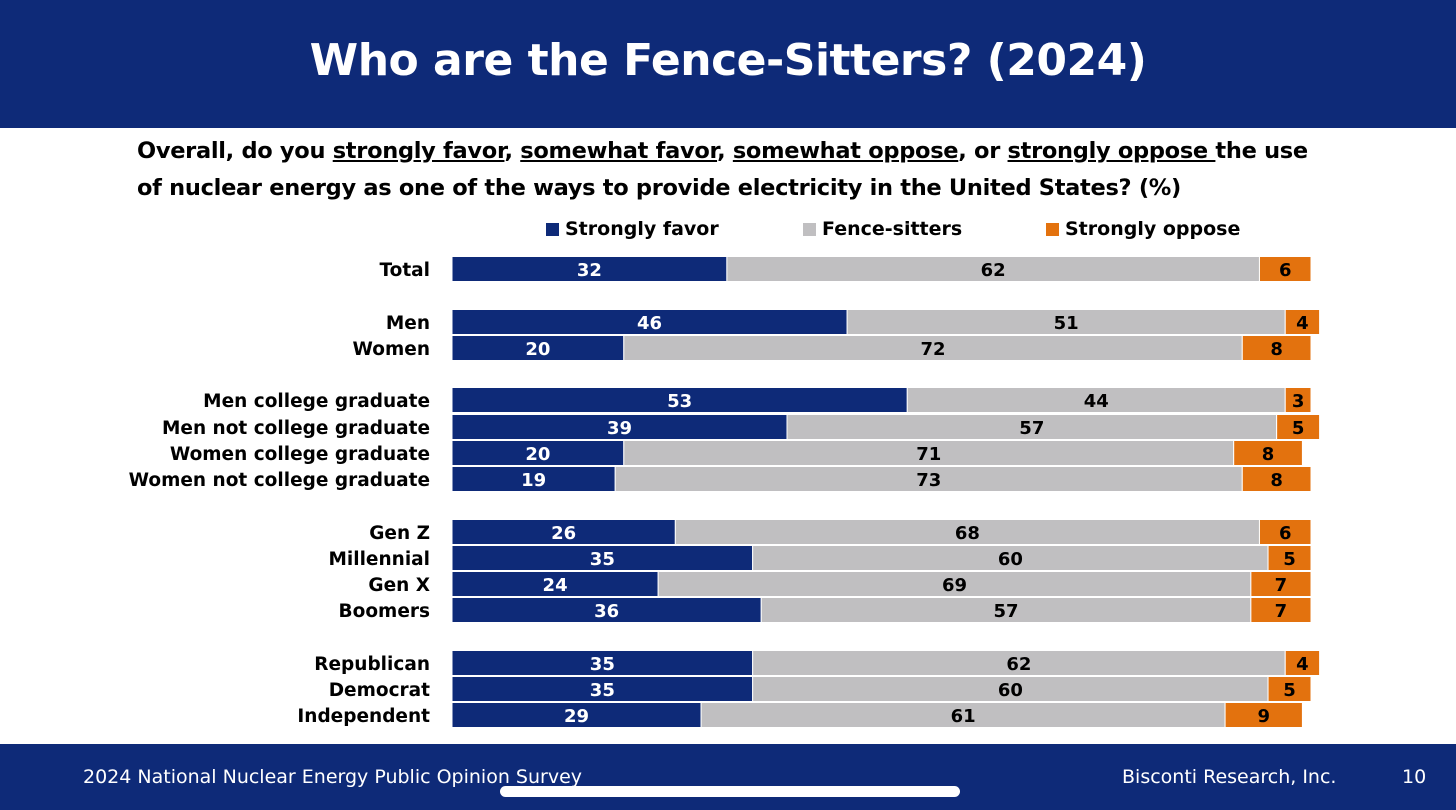 The width and height of the screenshot is (1456, 810). I want to click on question-part-0: Overall, do you, so click(235, 151).